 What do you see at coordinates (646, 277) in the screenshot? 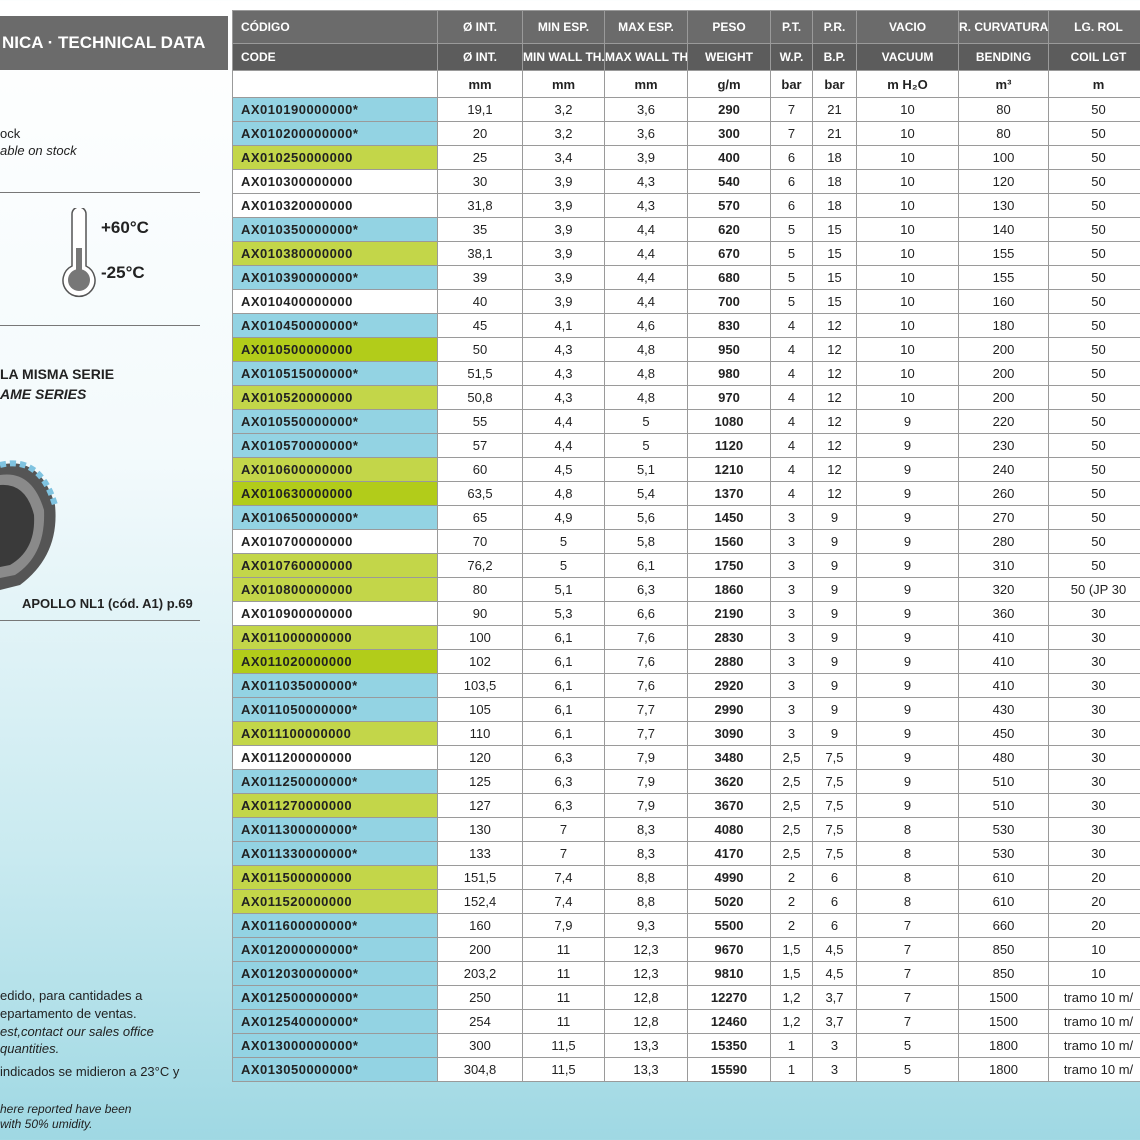
I see `value-cell: 4,4` at bounding box center [646, 277].